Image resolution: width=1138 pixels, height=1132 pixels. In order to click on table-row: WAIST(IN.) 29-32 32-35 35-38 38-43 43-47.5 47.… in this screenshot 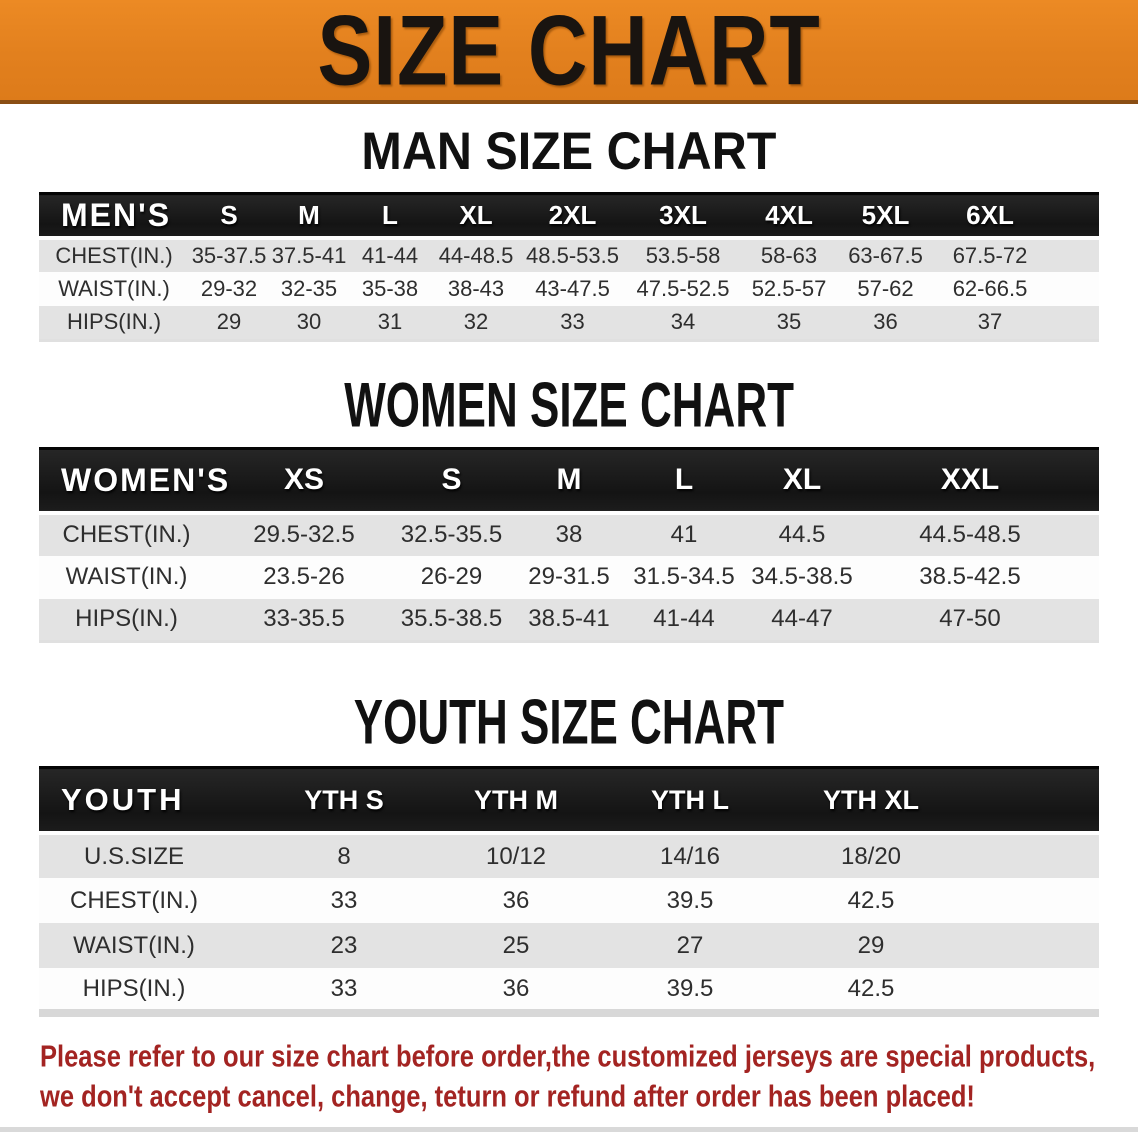, I will do `click(569, 289)`.